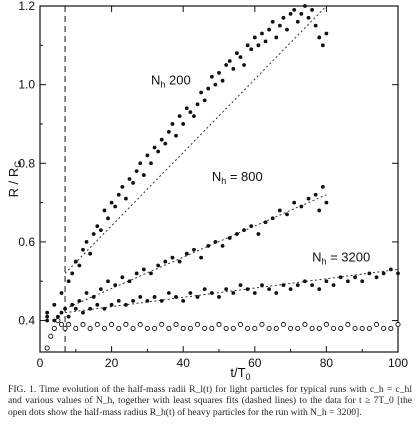 This screenshot has width=418, height=445. I want to click on x-tick-label: 0, so click(40, 363).